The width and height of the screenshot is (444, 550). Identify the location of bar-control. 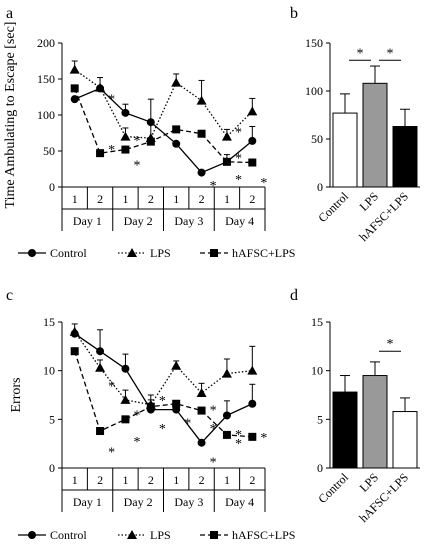
(345, 150).